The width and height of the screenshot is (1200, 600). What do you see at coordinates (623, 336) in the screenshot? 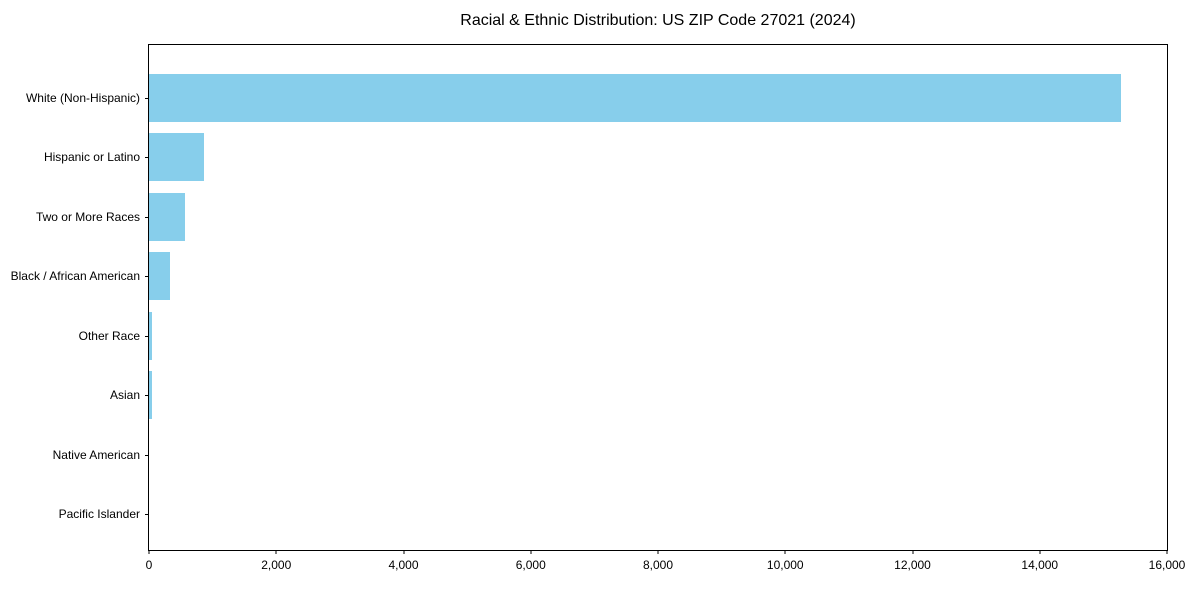
I see `bar-row: Other Race` at bounding box center [623, 336].